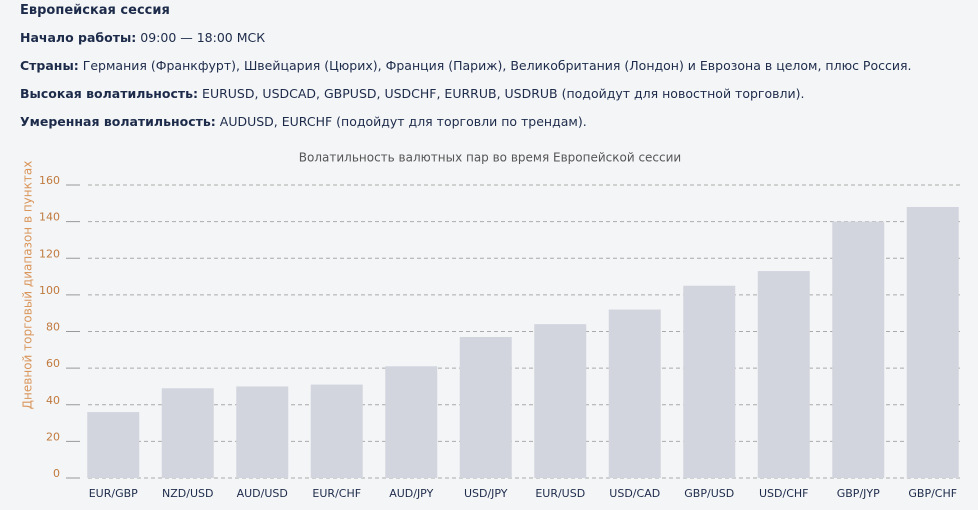  What do you see at coordinates (118, 121) in the screenshot?
I see `info-label: Умеренная волатильность:` at bounding box center [118, 121].